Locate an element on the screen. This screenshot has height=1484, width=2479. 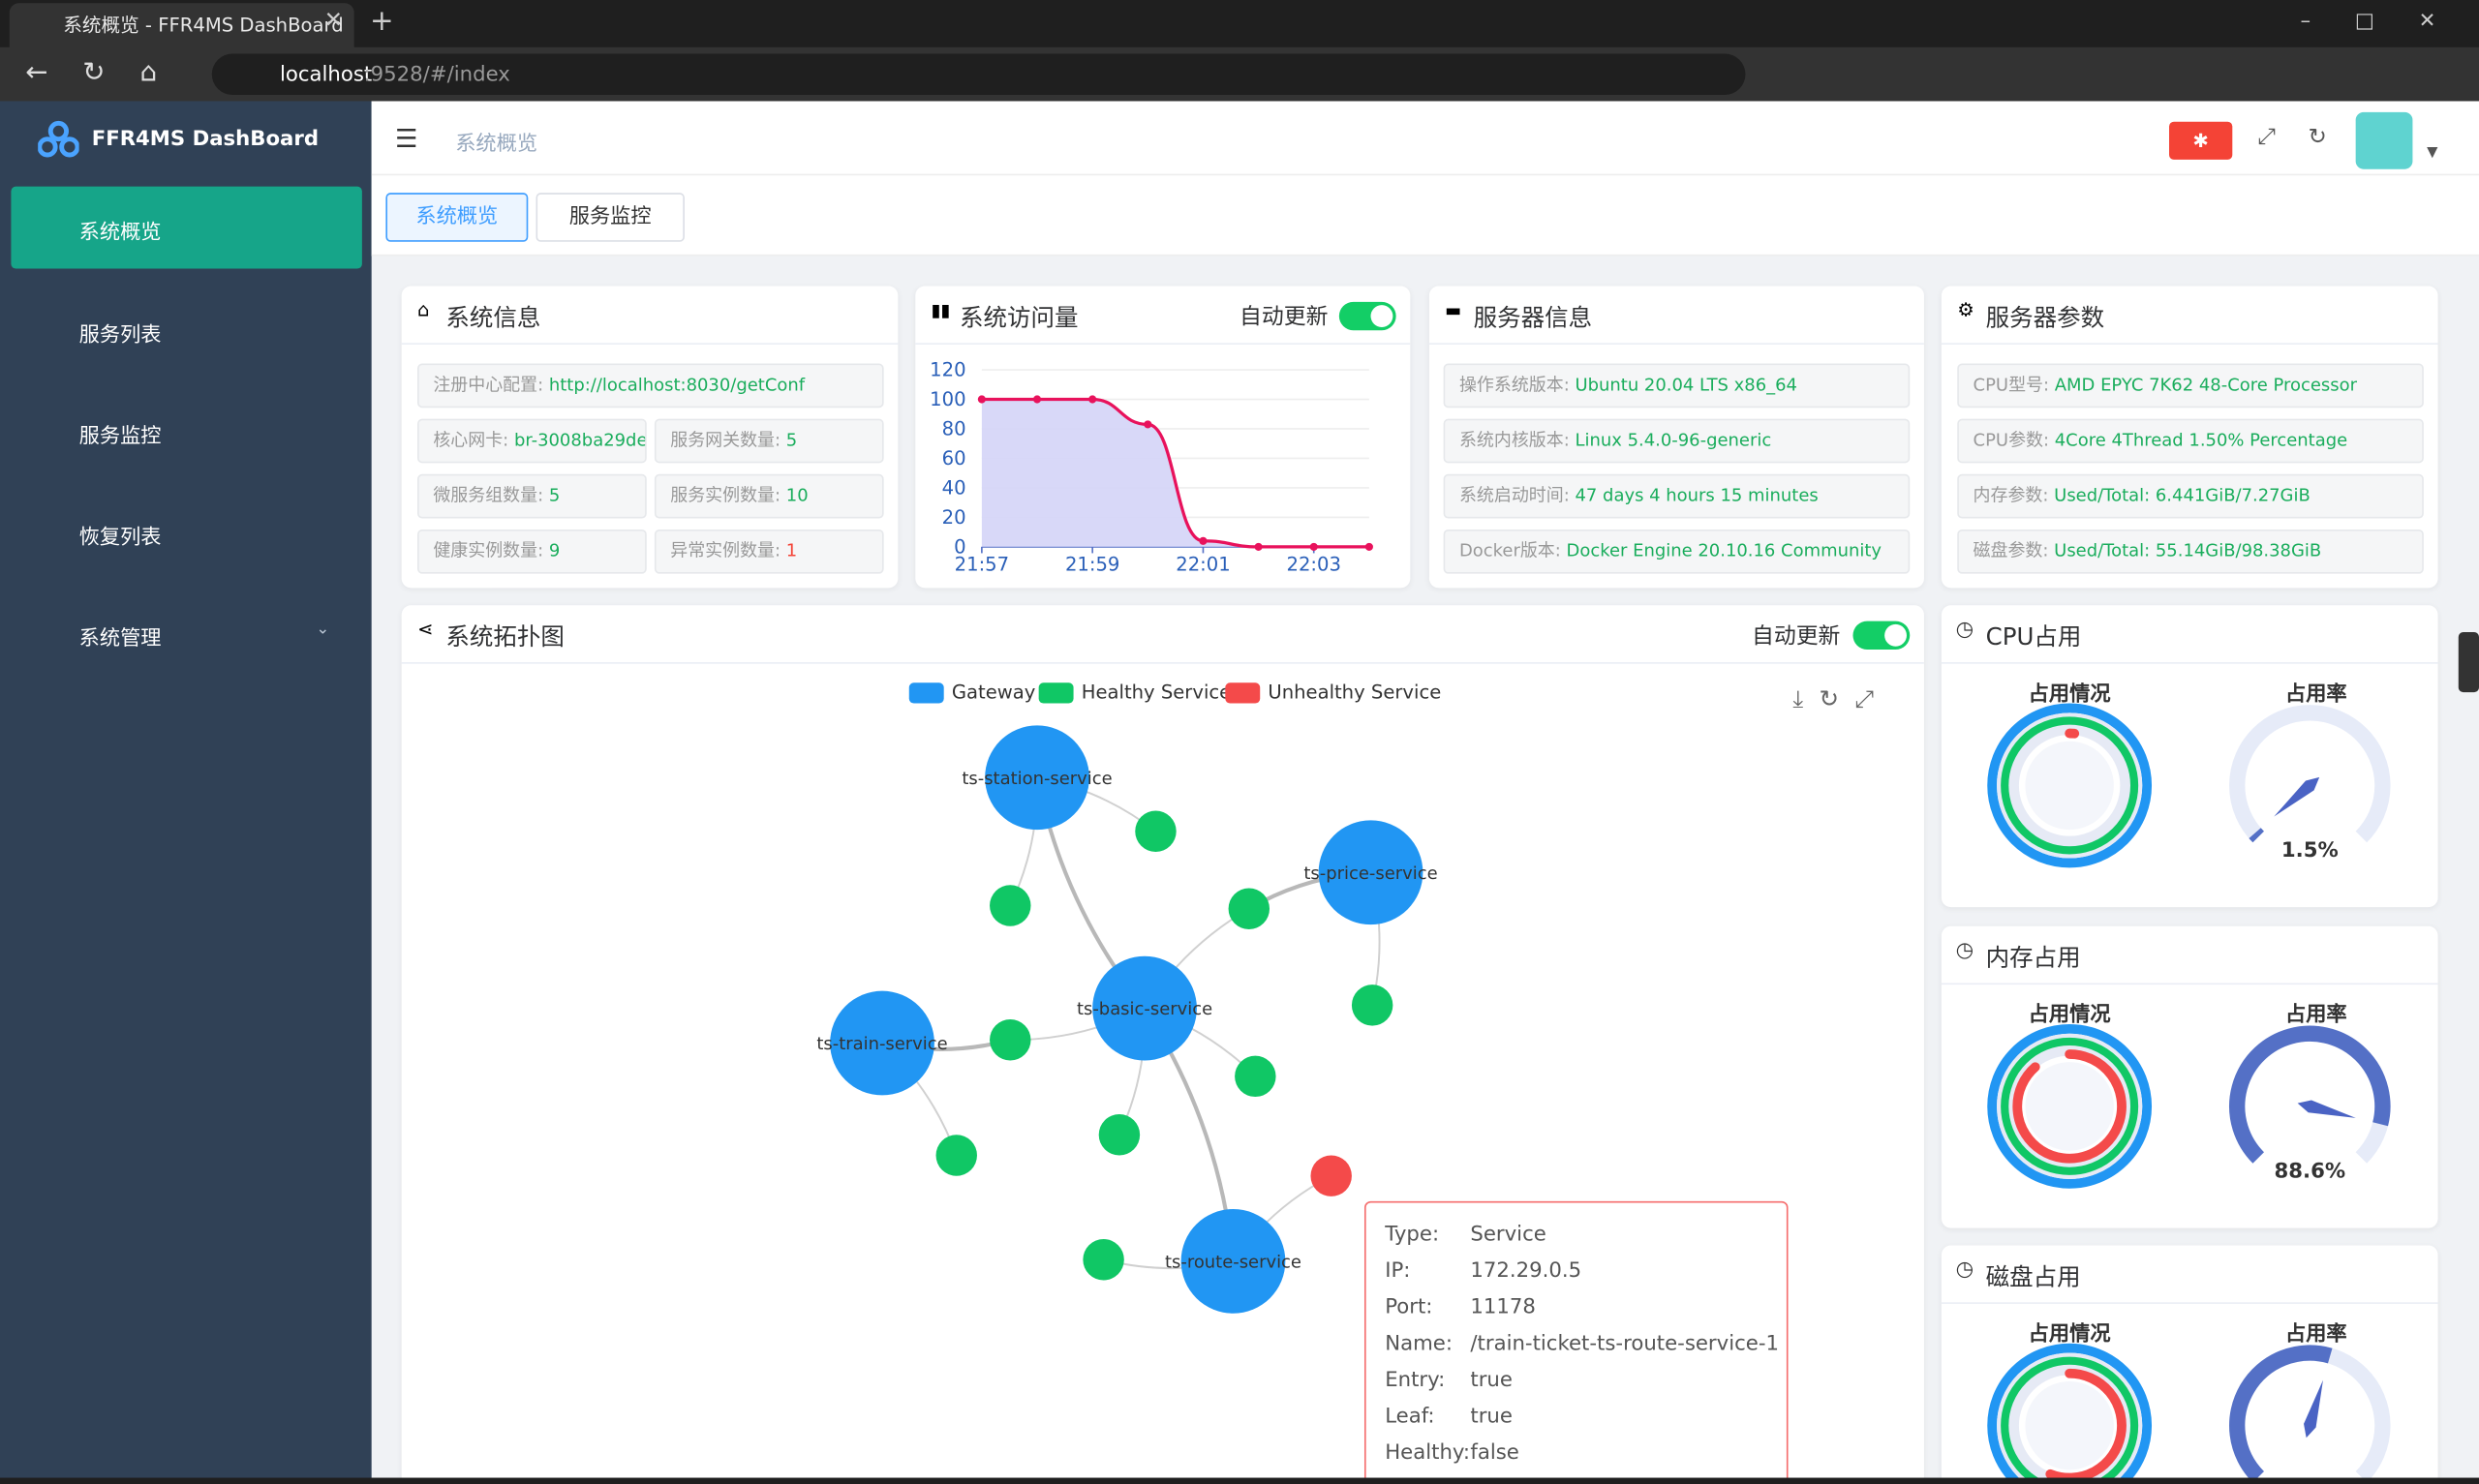
row-value: 47 days 4 hours 15 minutes is located at coordinates (1697, 495).